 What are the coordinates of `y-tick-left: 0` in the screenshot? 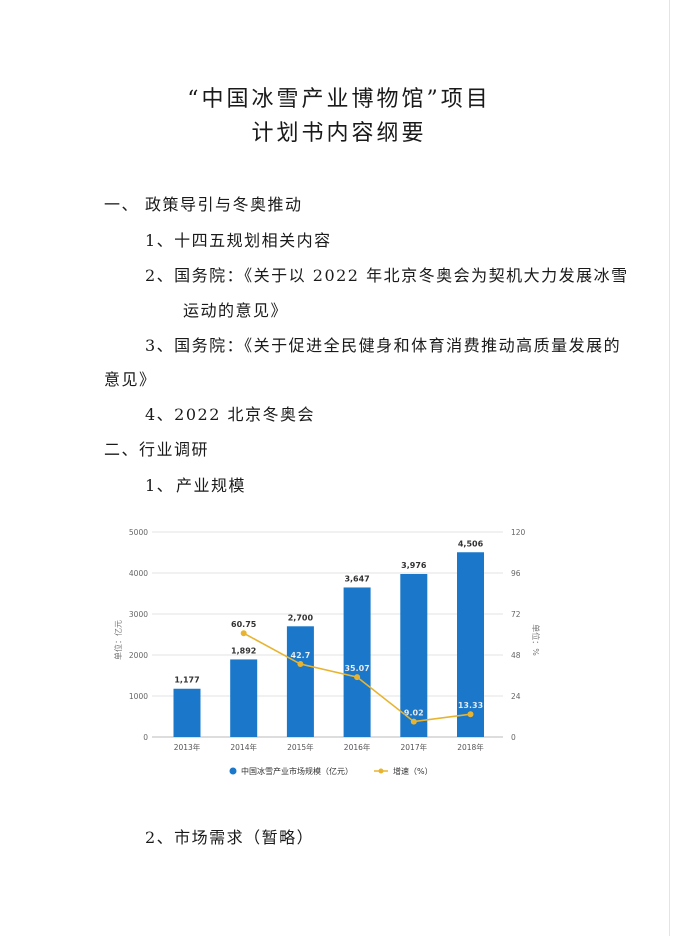 It's located at (145, 737).